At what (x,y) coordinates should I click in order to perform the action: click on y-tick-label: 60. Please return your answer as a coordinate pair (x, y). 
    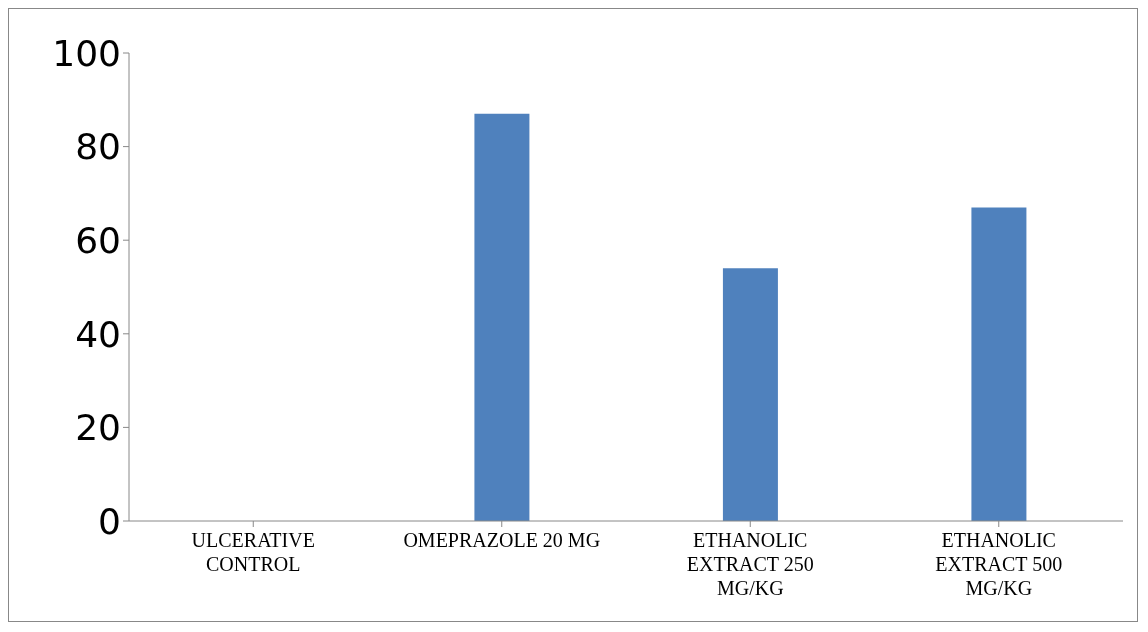
    Looking at the image, I should click on (98, 240).